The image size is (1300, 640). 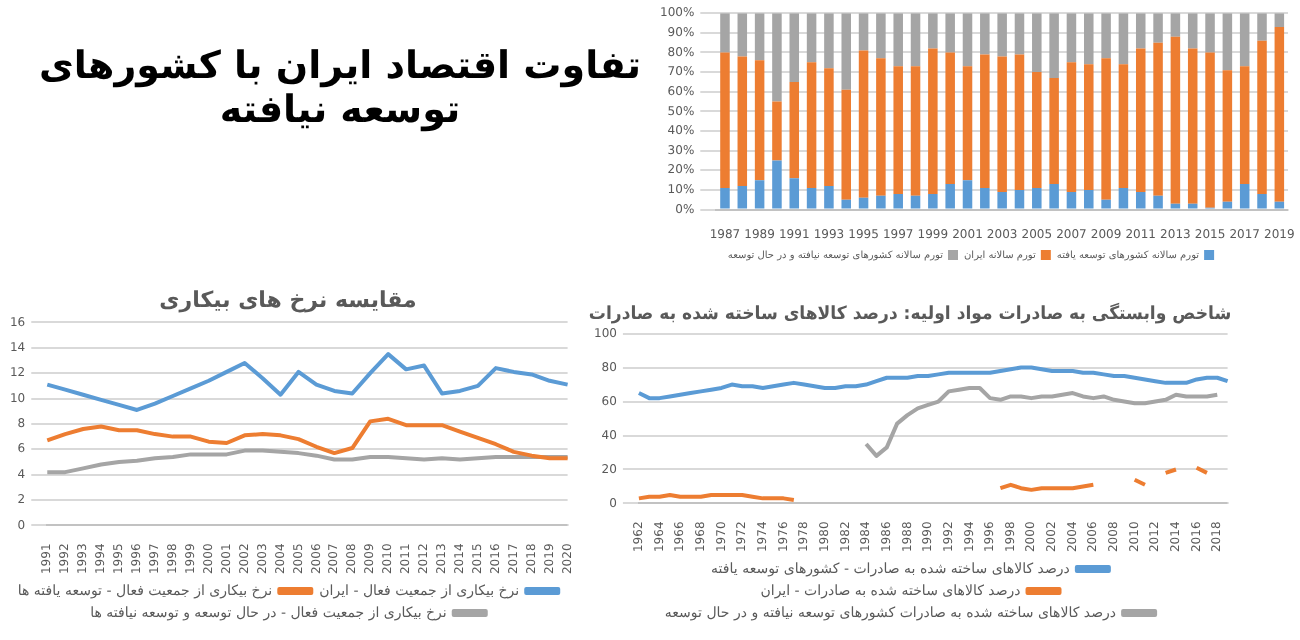 I want to click on text: تفاوت اقتصاد ایران با کشورهای توسعه نیافته, so click(x=340, y=88).